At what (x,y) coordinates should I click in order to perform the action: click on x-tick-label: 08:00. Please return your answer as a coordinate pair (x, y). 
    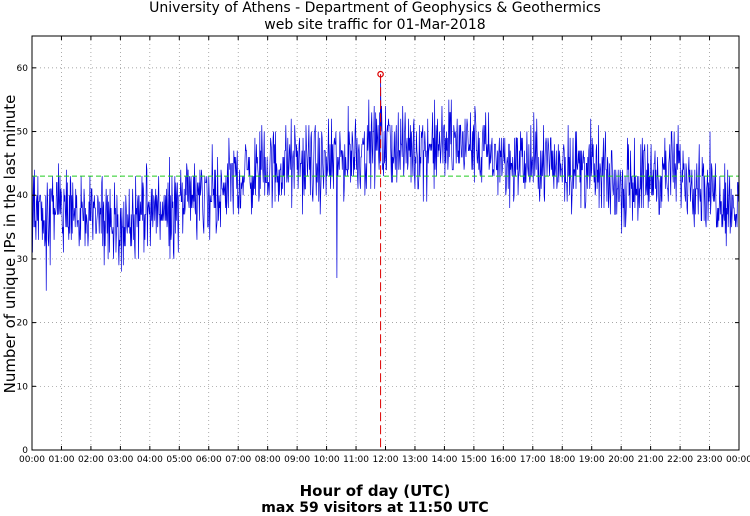
    Looking at the image, I should click on (268, 460).